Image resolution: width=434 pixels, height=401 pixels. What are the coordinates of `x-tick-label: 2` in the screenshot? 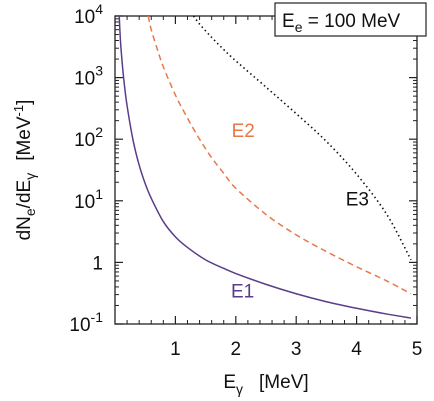 It's located at (236, 349).